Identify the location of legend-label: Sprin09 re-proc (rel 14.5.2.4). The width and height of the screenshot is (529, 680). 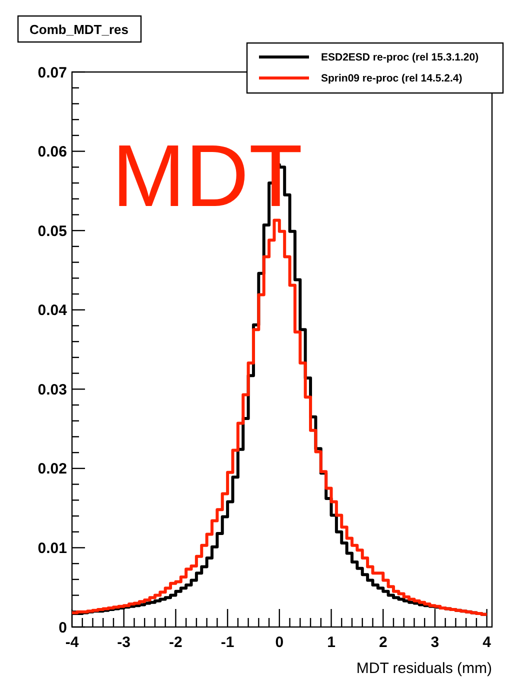
(391, 78).